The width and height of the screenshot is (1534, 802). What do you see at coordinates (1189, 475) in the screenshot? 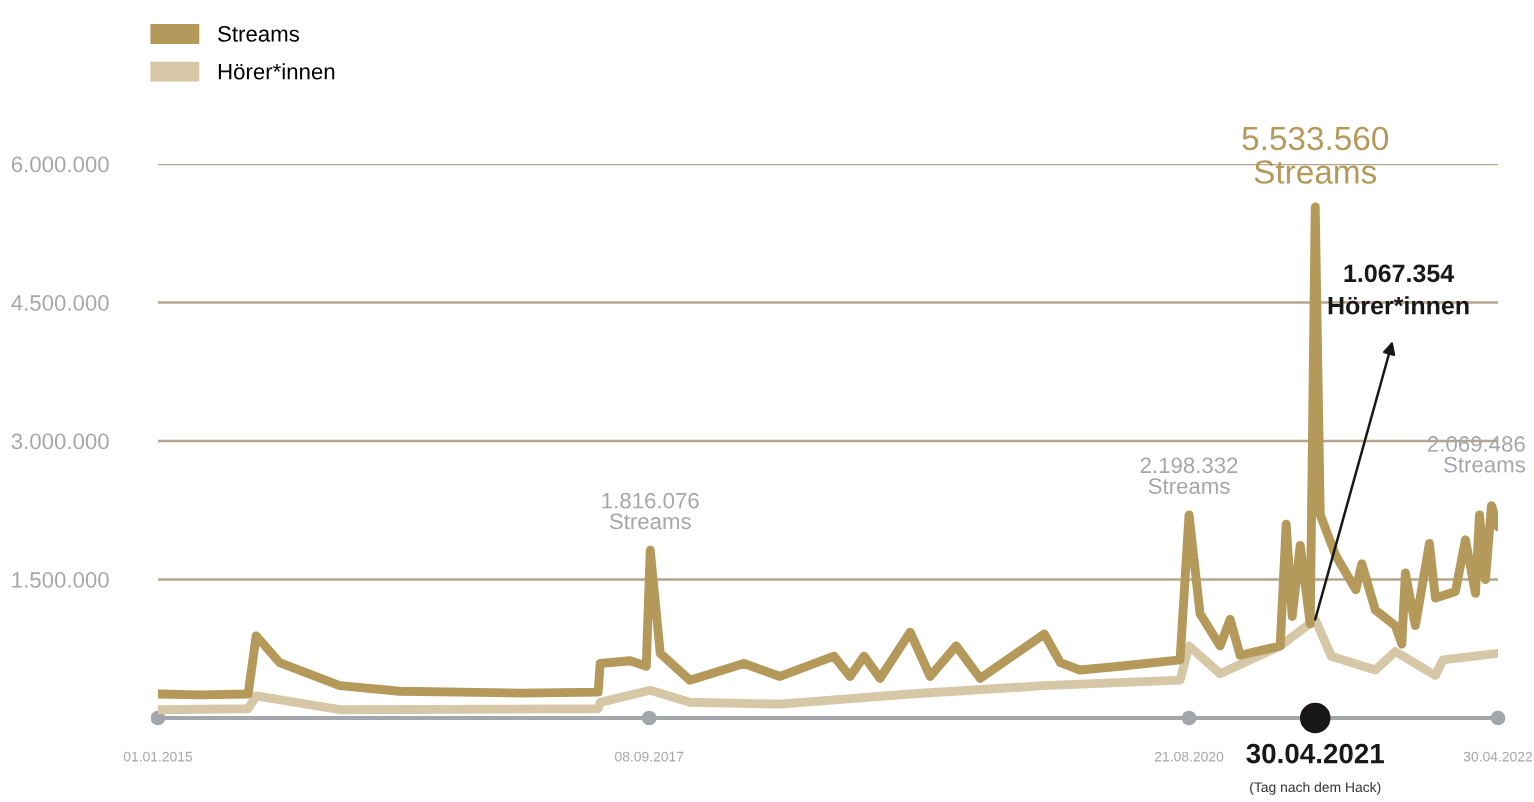
I see `annotation: 2.198.332 Streams` at bounding box center [1189, 475].